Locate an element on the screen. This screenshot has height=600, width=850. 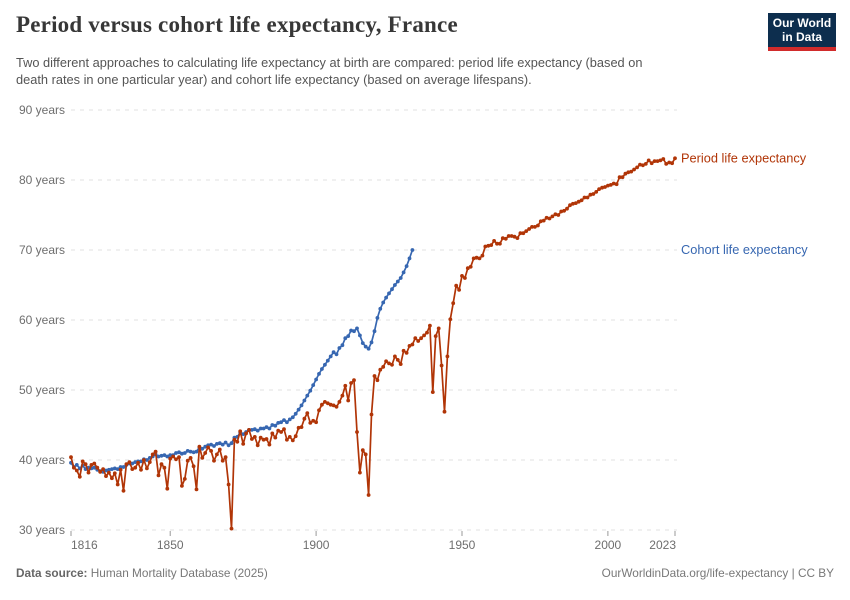
data-source-label: Data source: is located at coordinates (52, 573).